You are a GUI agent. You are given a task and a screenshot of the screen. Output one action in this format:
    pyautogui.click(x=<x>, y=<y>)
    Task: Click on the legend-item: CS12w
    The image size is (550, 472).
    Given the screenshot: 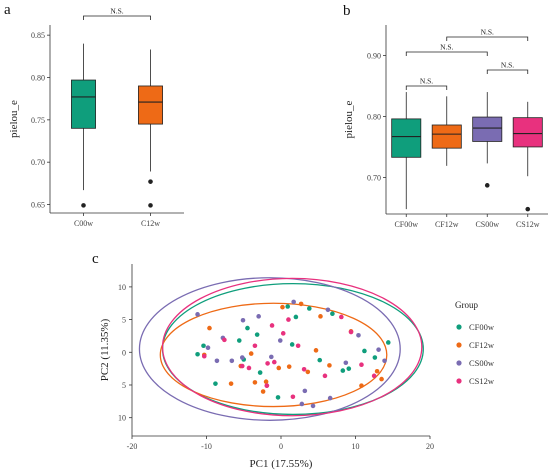 What is the action you would take?
    pyautogui.click(x=475, y=381)
    